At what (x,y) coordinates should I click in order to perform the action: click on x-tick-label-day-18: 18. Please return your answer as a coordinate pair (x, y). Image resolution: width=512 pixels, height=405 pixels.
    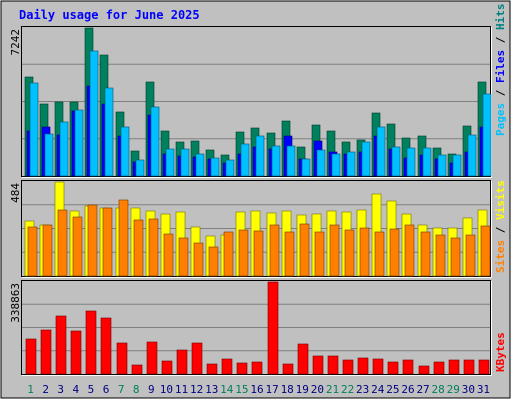
    Looking at the image, I should click on (287, 389).